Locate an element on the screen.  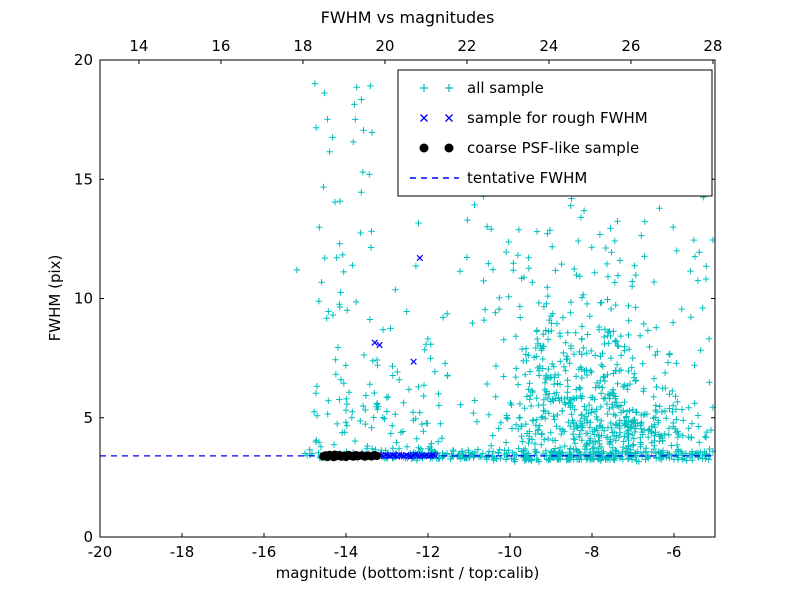
legend-item: coarse PSF-like sample is located at coordinates (529, 148).